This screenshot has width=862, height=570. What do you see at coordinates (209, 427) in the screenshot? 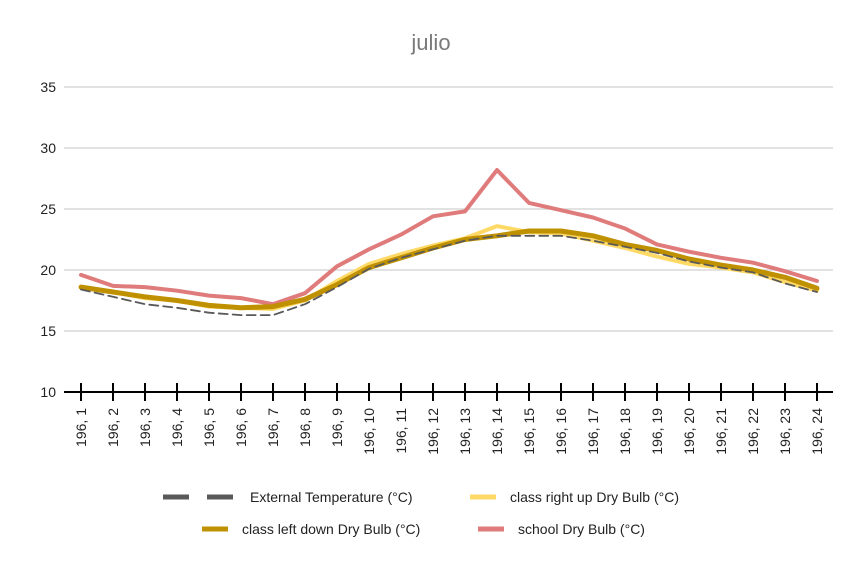
I see `x-tick-label: 196, 5` at bounding box center [209, 427].